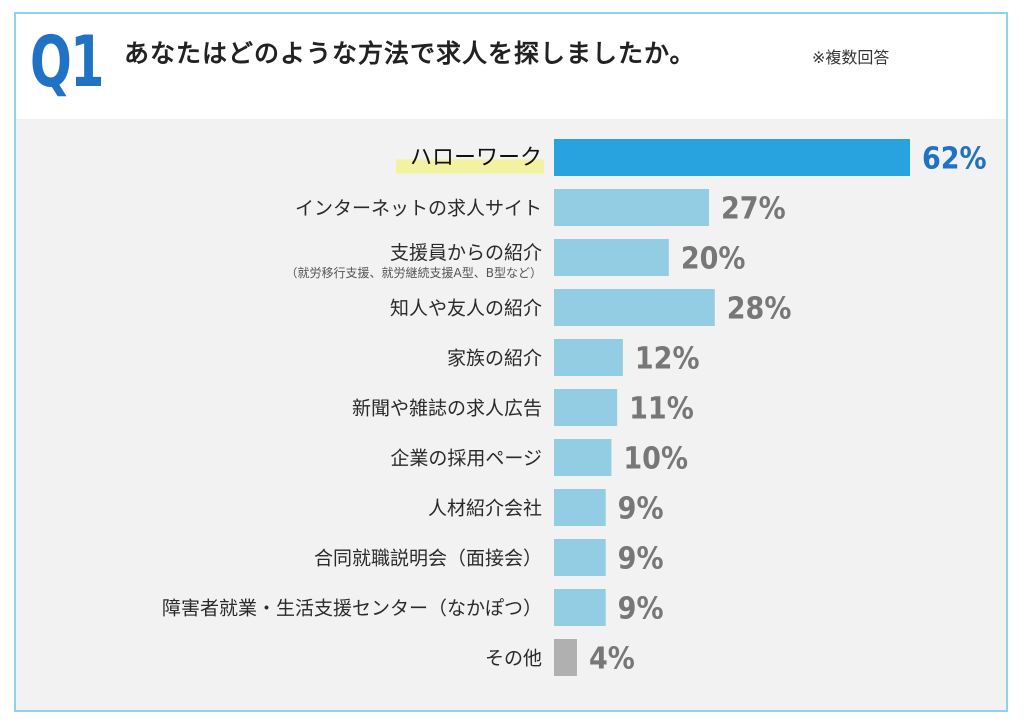  What do you see at coordinates (466, 253) in the screenshot?
I see `category-label: 支援員からの紹介` at bounding box center [466, 253].